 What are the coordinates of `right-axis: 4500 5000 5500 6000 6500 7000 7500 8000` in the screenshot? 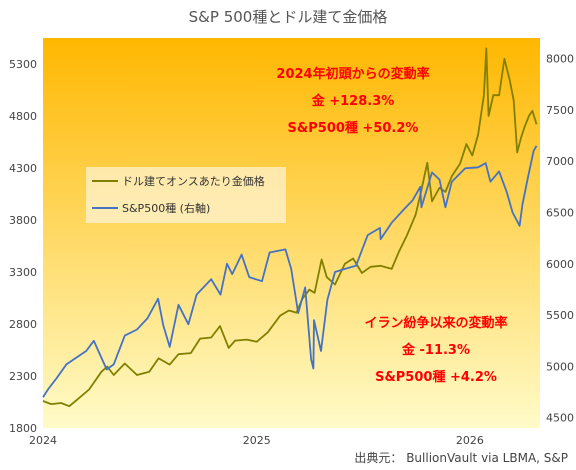 It's located at (560, 239).